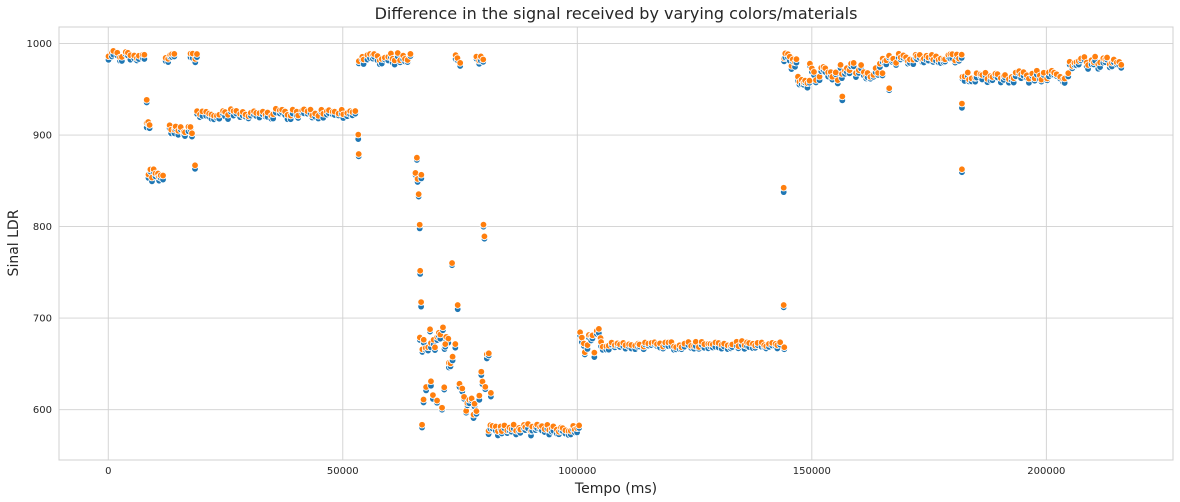 The image size is (1180, 502). I want to click on y-tick-label: 800, so click(42, 227).